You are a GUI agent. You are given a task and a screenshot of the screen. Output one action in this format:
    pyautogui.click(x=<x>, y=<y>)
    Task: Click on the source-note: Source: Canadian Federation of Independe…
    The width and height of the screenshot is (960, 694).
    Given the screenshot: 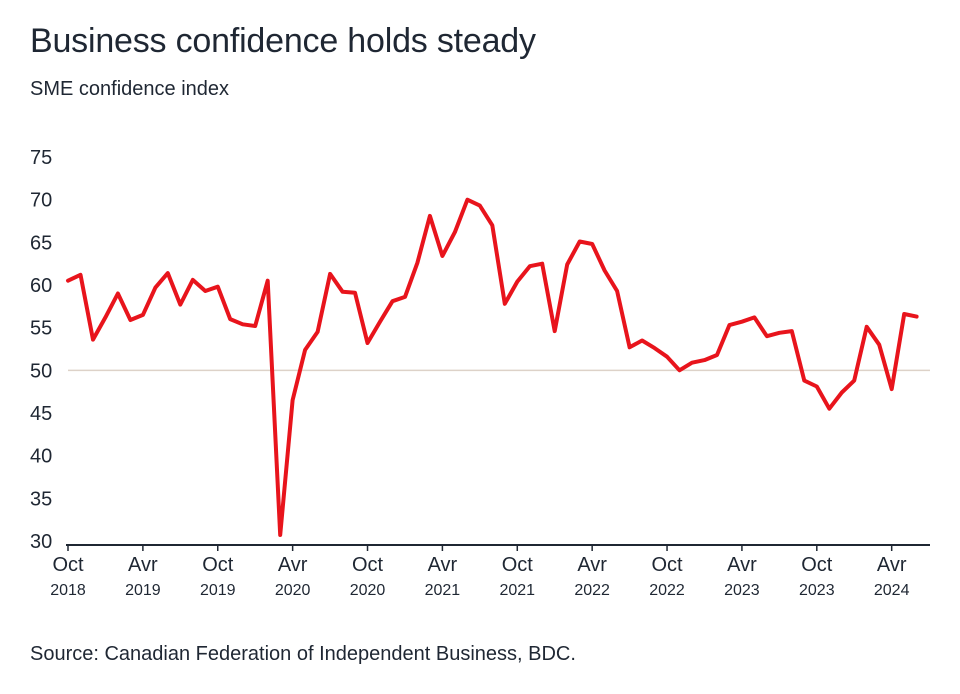 What is the action you would take?
    pyautogui.click(x=303, y=654)
    